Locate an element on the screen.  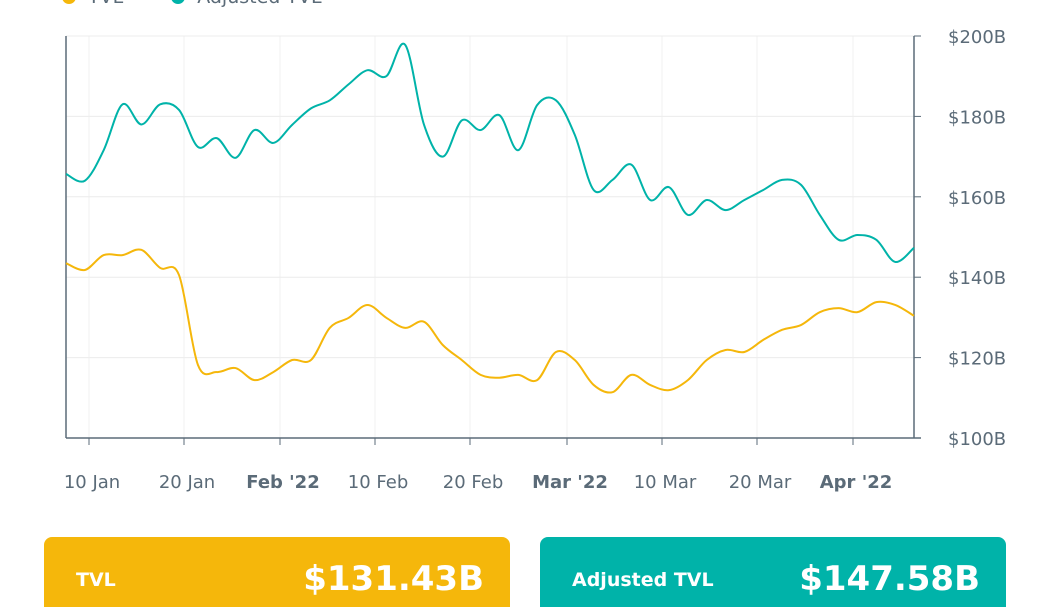
x-tick-label: Mar '22 is located at coordinates (570, 482).